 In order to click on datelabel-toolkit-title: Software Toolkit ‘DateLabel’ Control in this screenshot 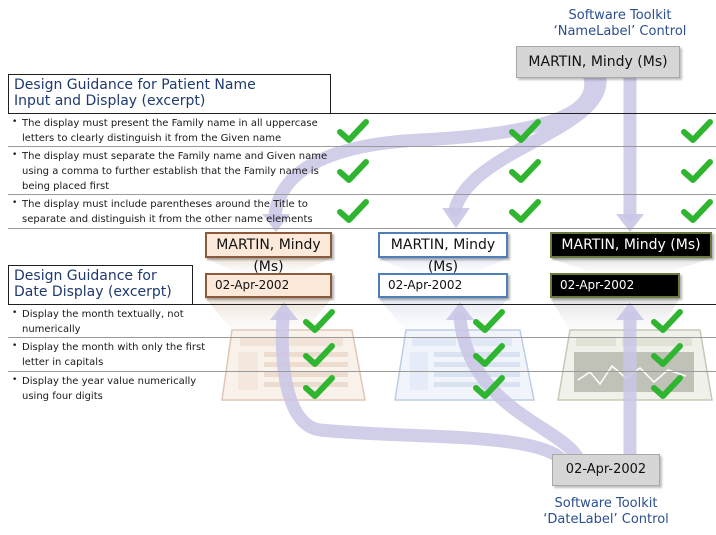, I will do `click(606, 512)`.